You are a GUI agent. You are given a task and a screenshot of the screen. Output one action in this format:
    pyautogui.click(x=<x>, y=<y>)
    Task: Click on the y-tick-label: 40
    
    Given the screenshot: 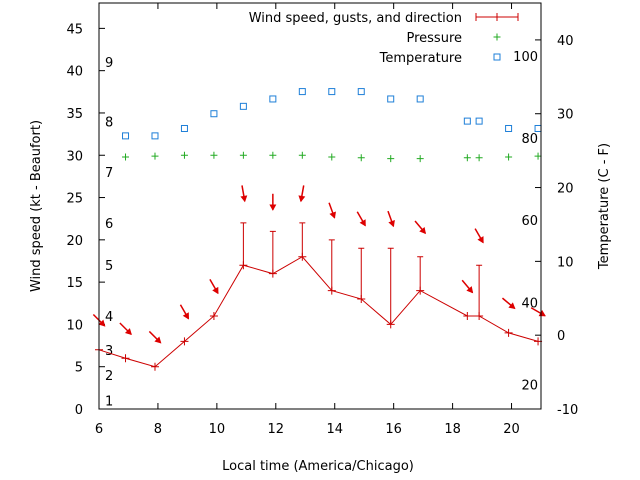 What is the action you would take?
    pyautogui.click(x=74, y=72)
    